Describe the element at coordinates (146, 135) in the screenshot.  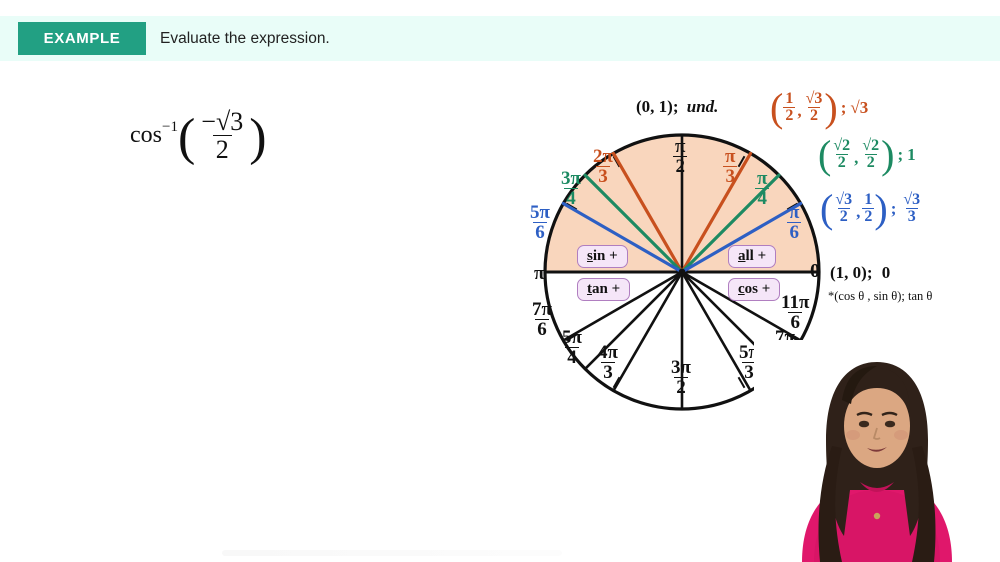
I see `cos-function: cos` at that location.